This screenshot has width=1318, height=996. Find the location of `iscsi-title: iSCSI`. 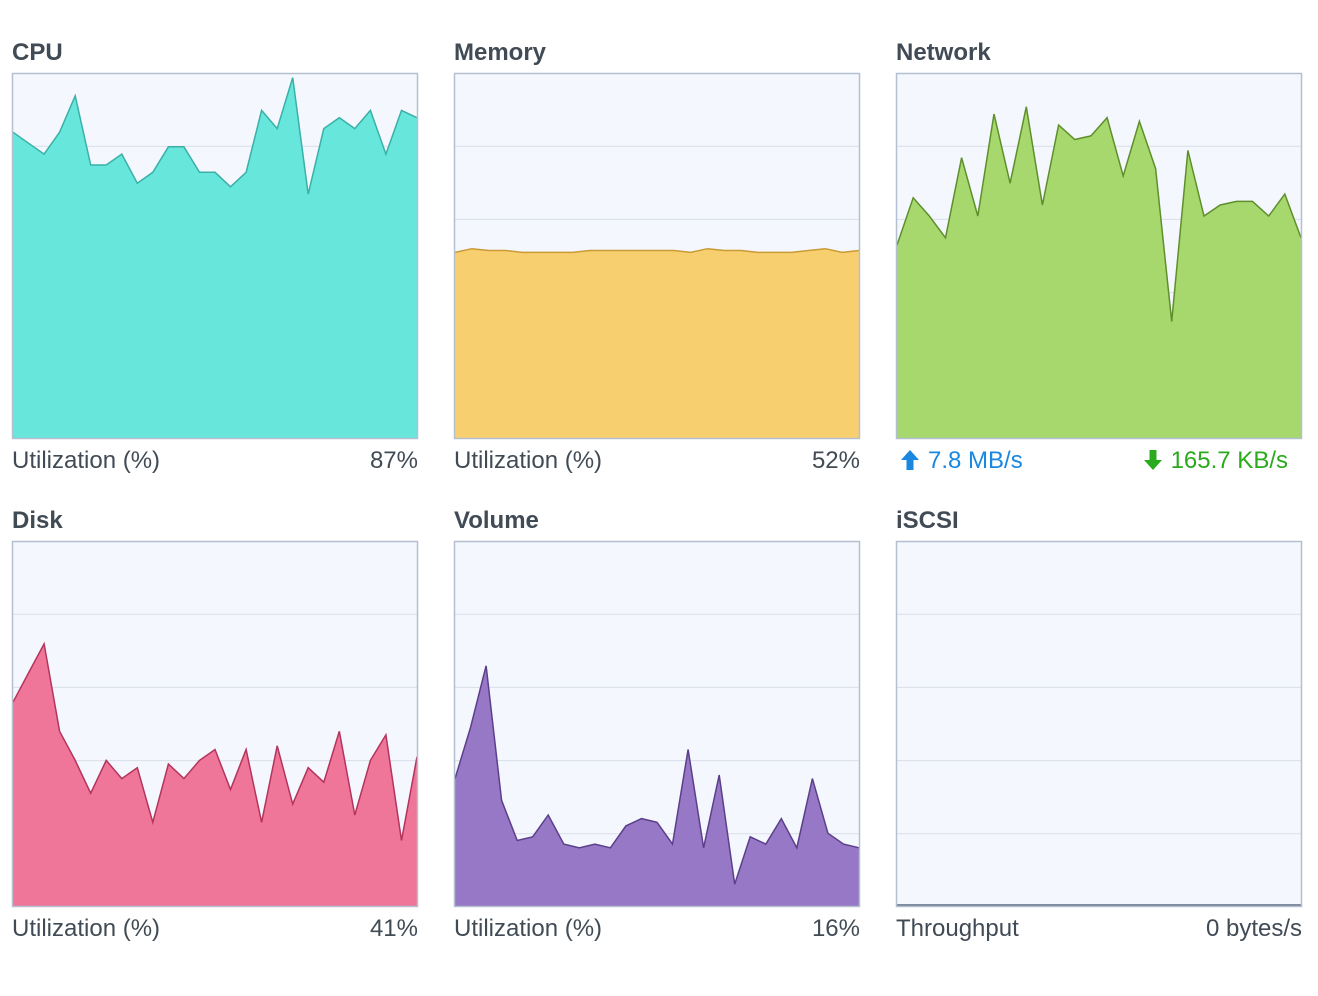

iscsi-title: iSCSI is located at coordinates (927, 520).